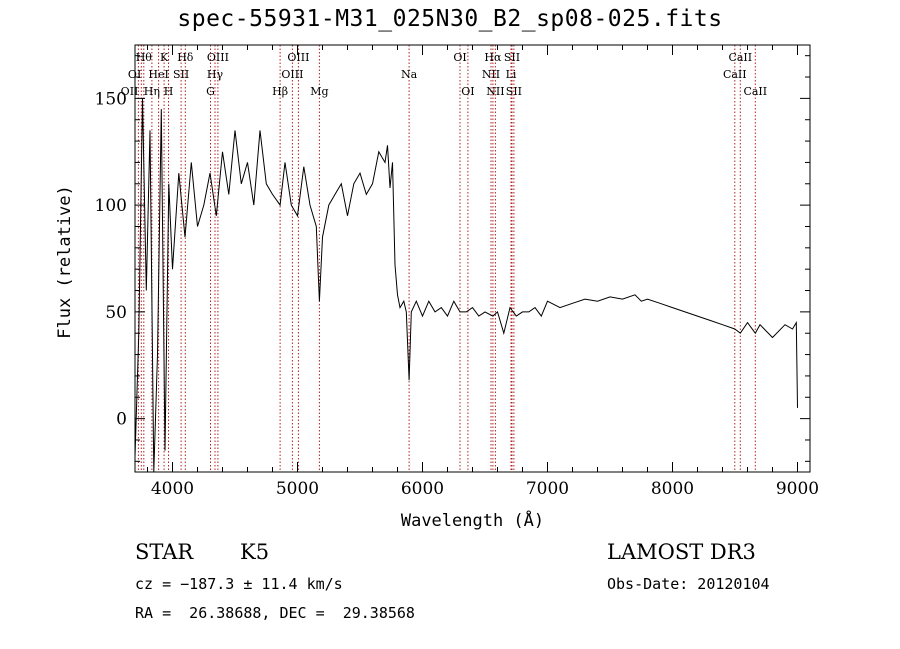 The width and height of the screenshot is (900, 649). I want to click on coordinates: RA = 26.38688, DEC = 29.38568, so click(275, 613).